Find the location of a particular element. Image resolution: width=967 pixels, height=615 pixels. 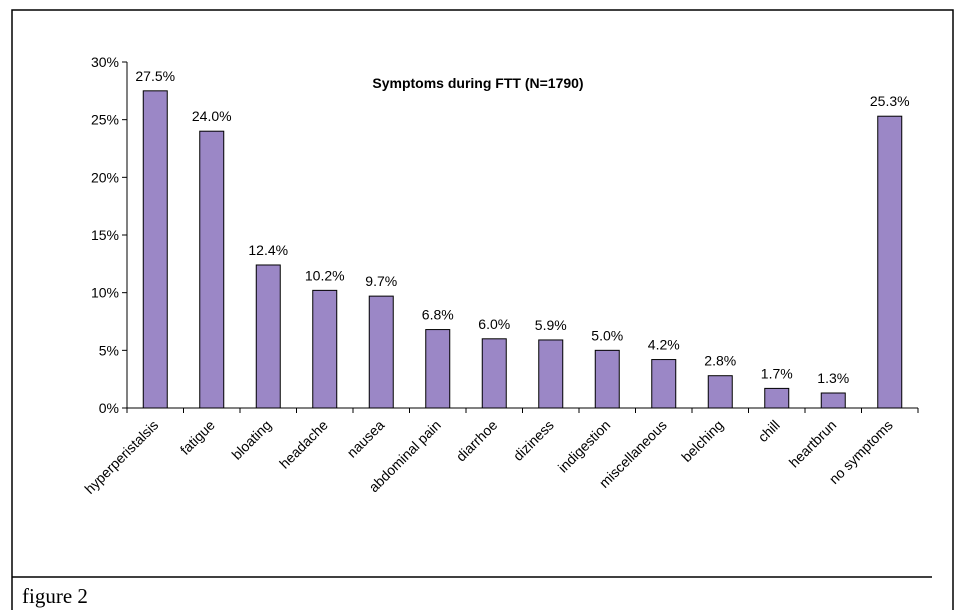

x-tick-label: hyperperistalsis is located at coordinates (121, 457).